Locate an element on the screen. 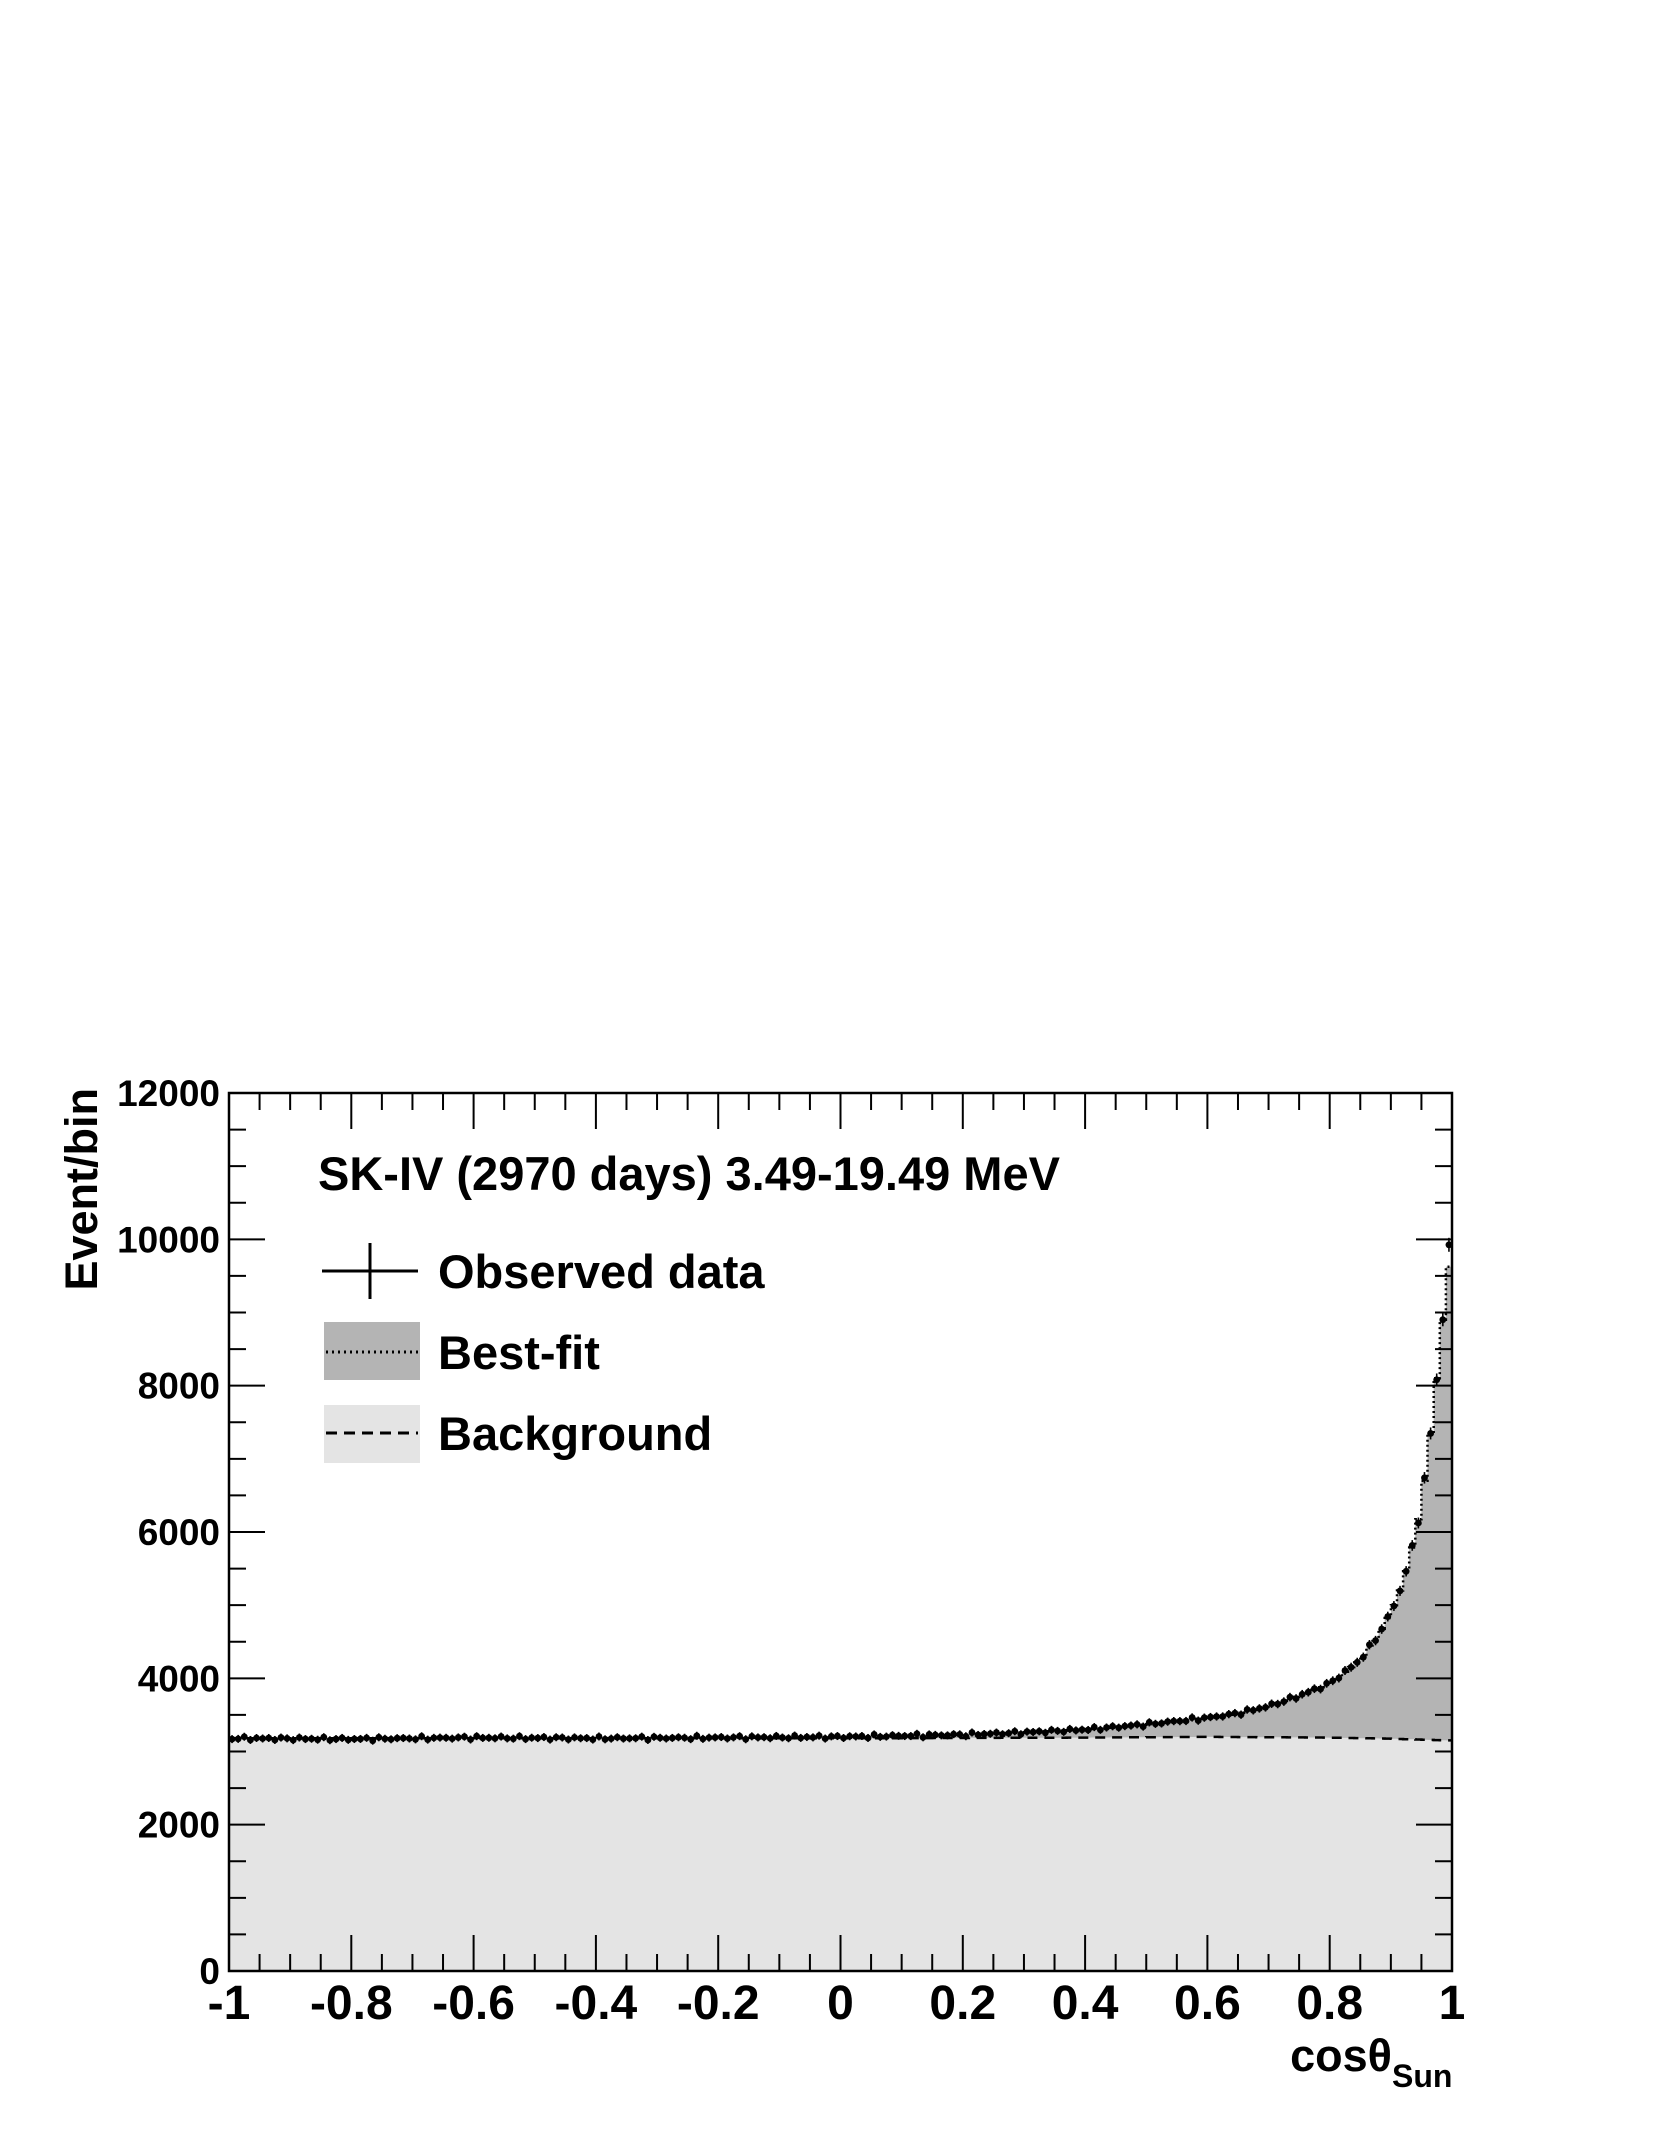 The width and height of the screenshot is (1661, 2149). y-tick-label: 4000 is located at coordinates (179, 1678).